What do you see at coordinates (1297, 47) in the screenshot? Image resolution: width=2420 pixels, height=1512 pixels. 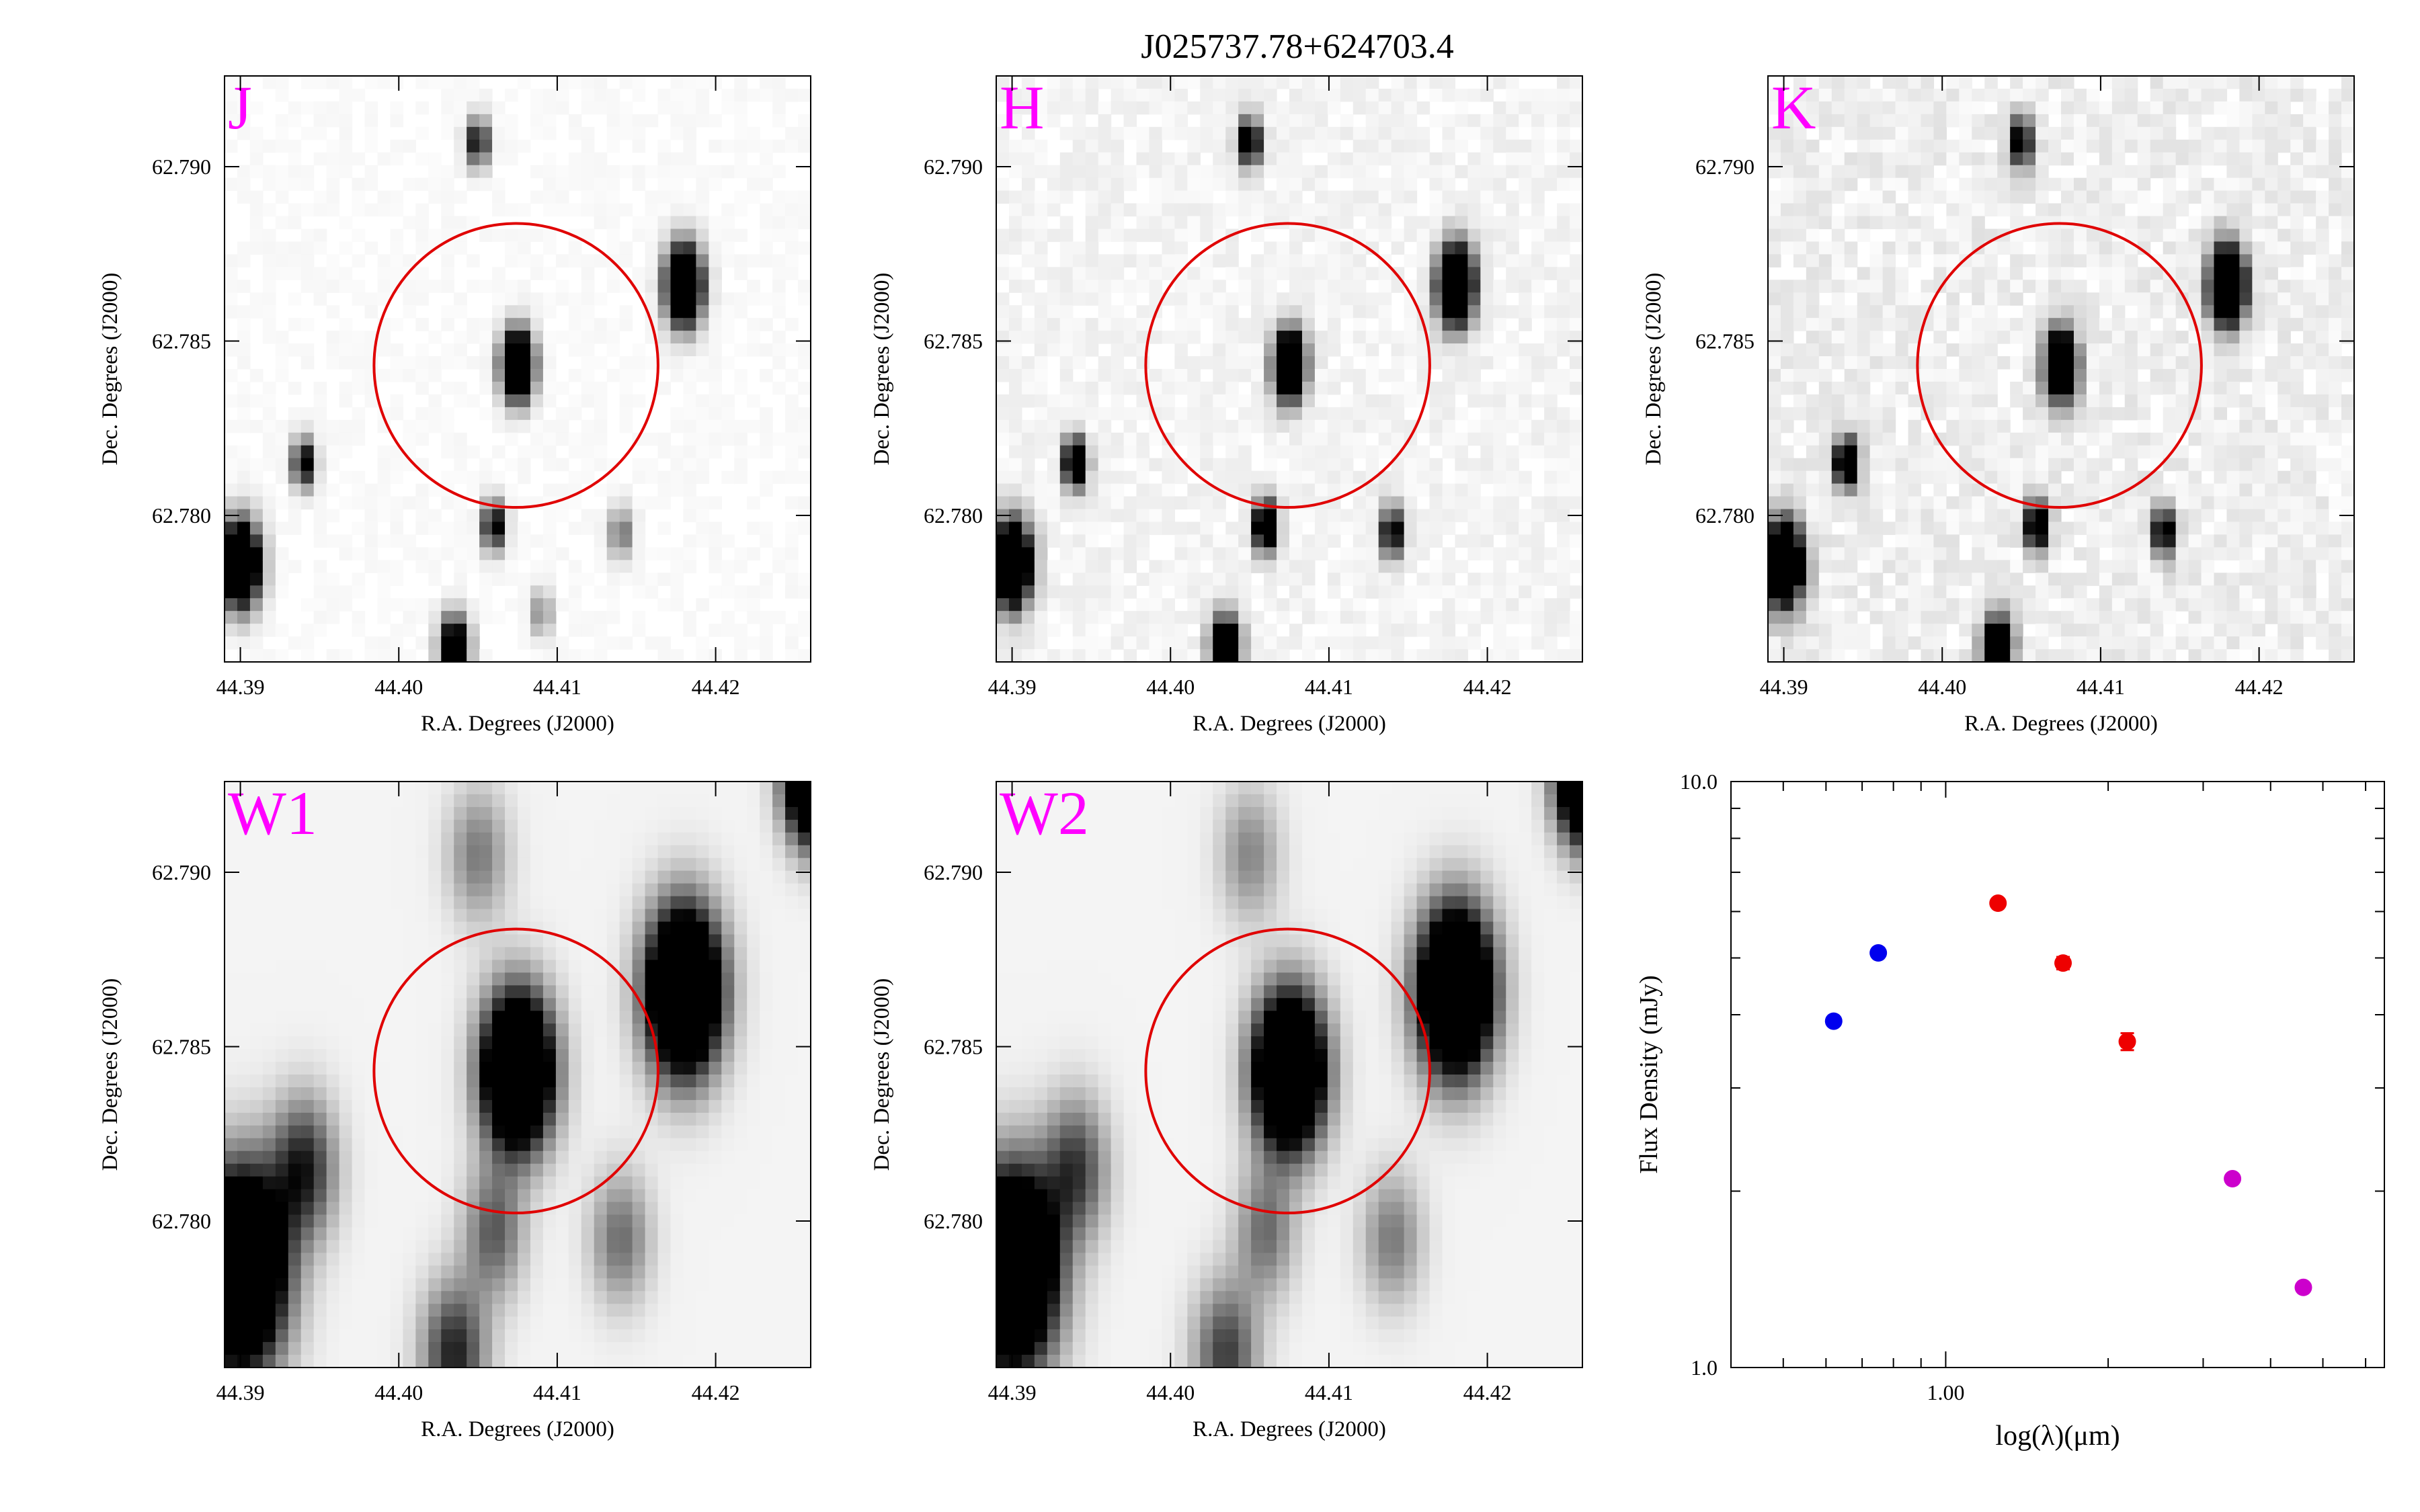 I see `figure-title: J025737.78+624703.4` at bounding box center [1297, 47].